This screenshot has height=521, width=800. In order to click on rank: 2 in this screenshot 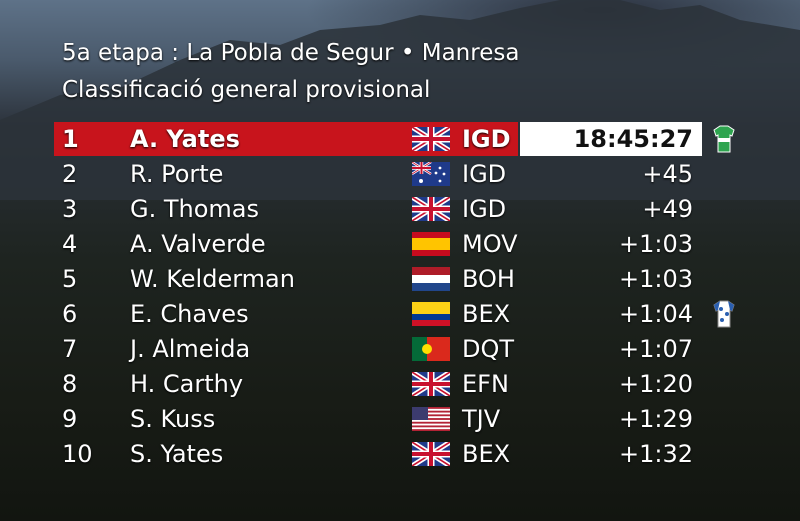, I will do `click(70, 174)`.